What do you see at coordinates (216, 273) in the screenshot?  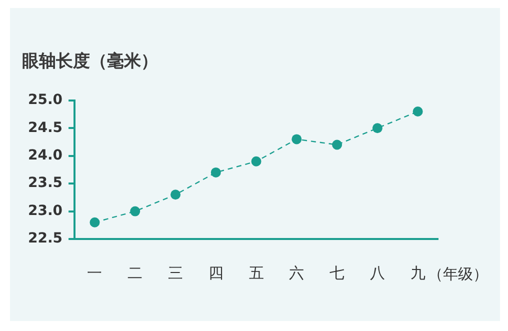 I see `x-tick-label: 四` at bounding box center [216, 273].